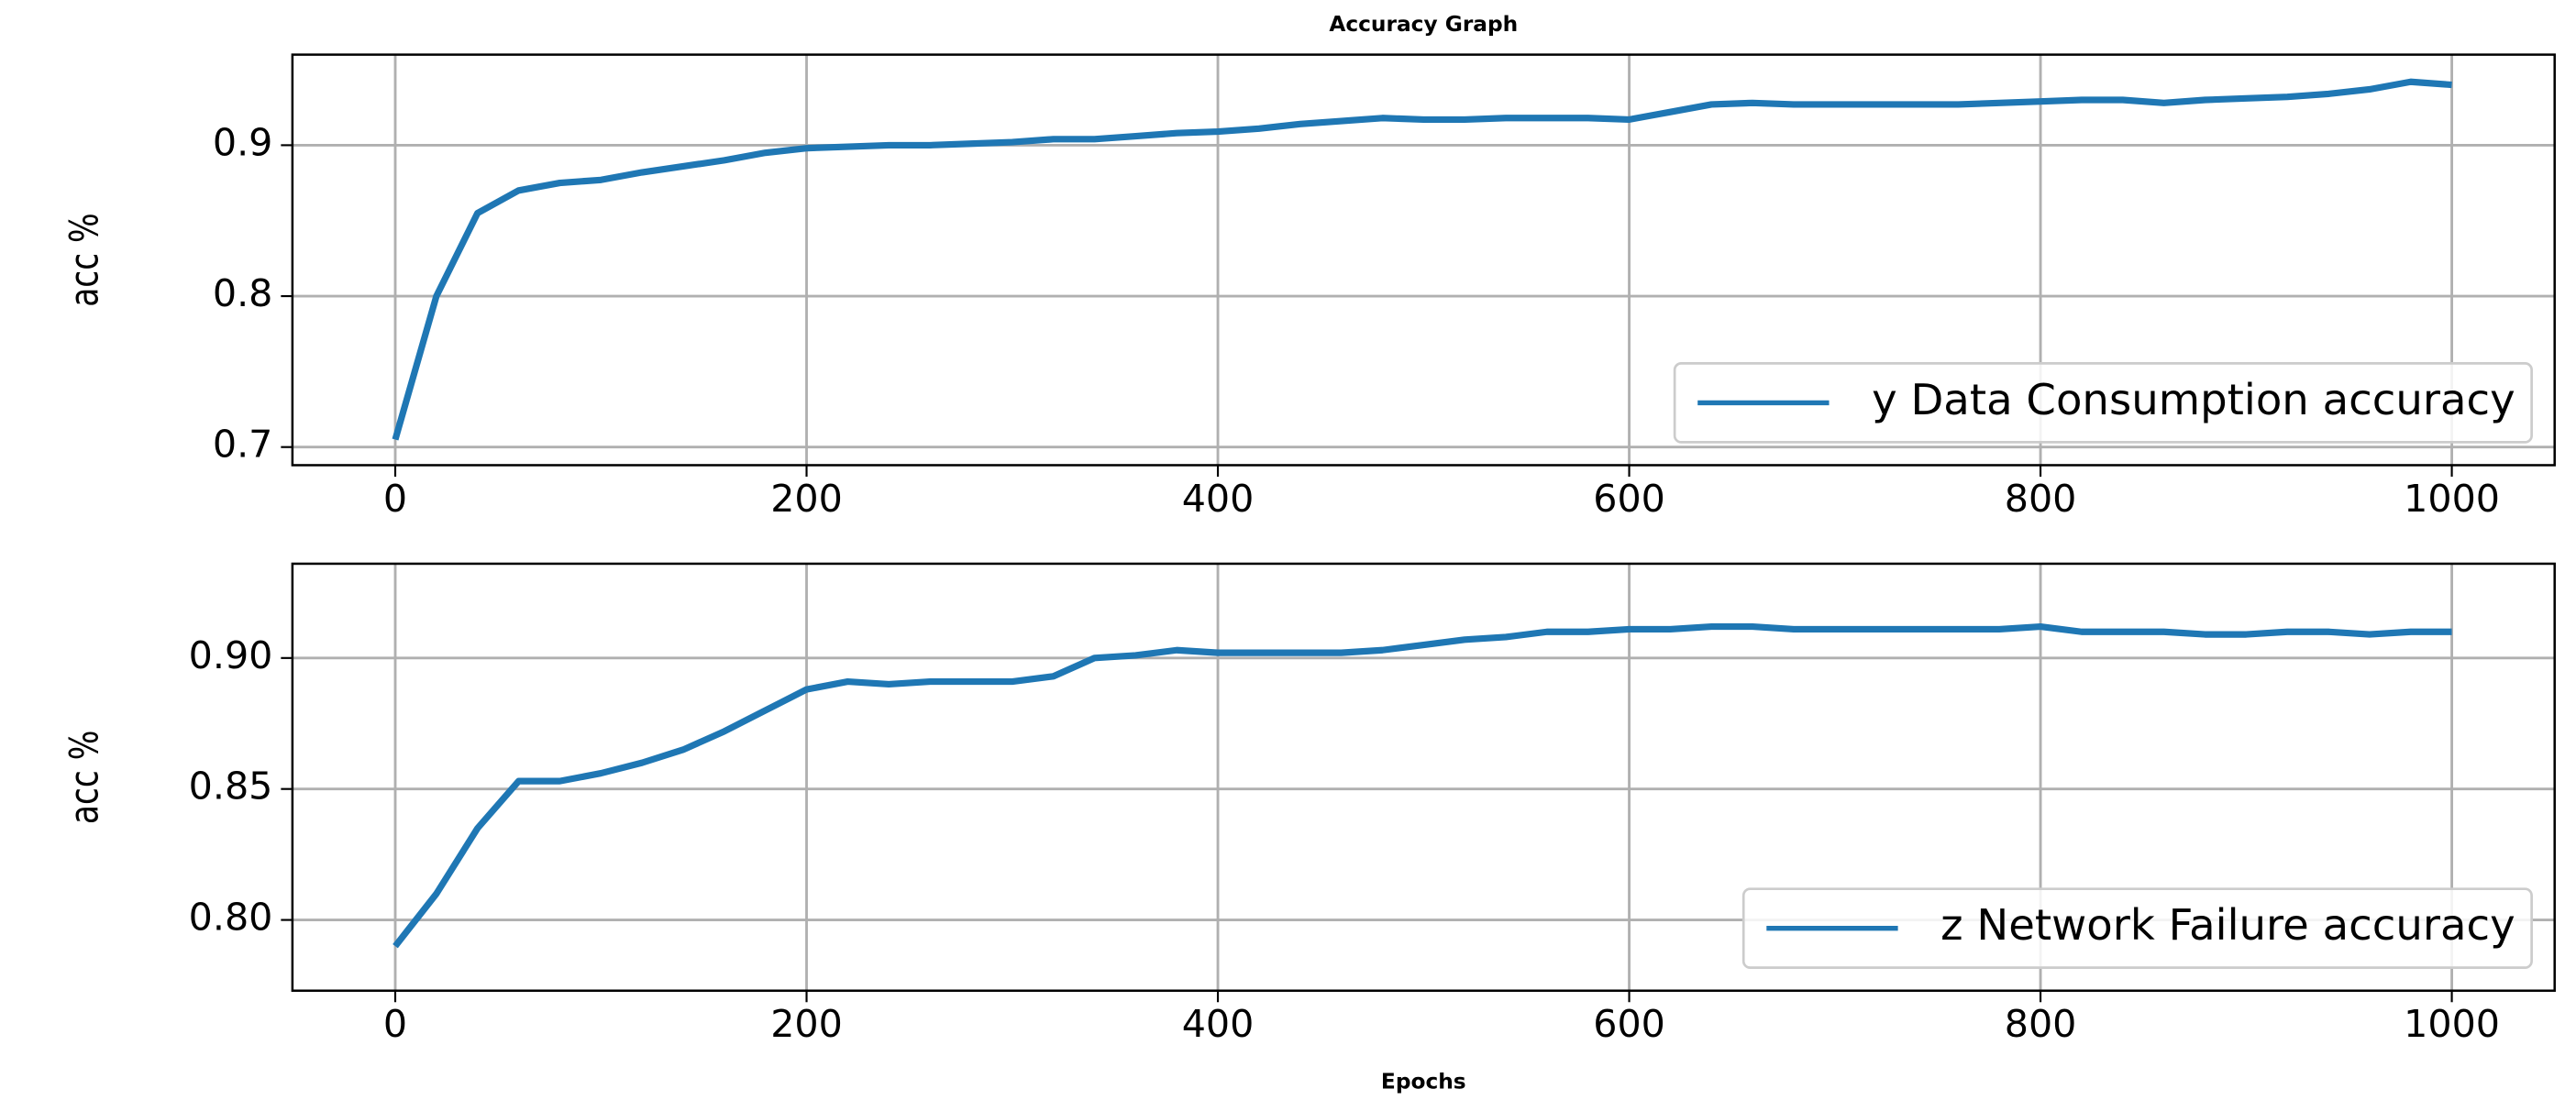 The image size is (2576, 1111). I want to click on chart-title: Accuracy Graph, so click(1423, 24).